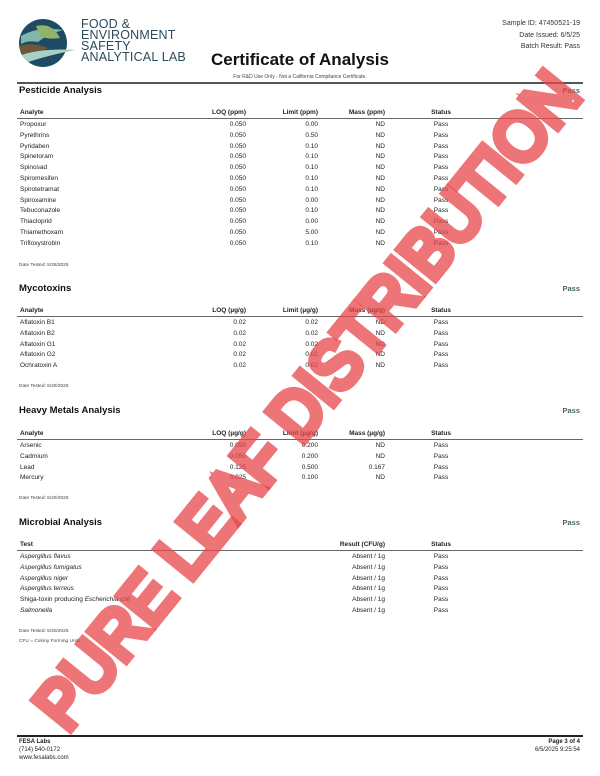  What do you see at coordinates (51, 568) in the screenshot?
I see `test-name: Aspergillus fumigatus` at bounding box center [51, 568].